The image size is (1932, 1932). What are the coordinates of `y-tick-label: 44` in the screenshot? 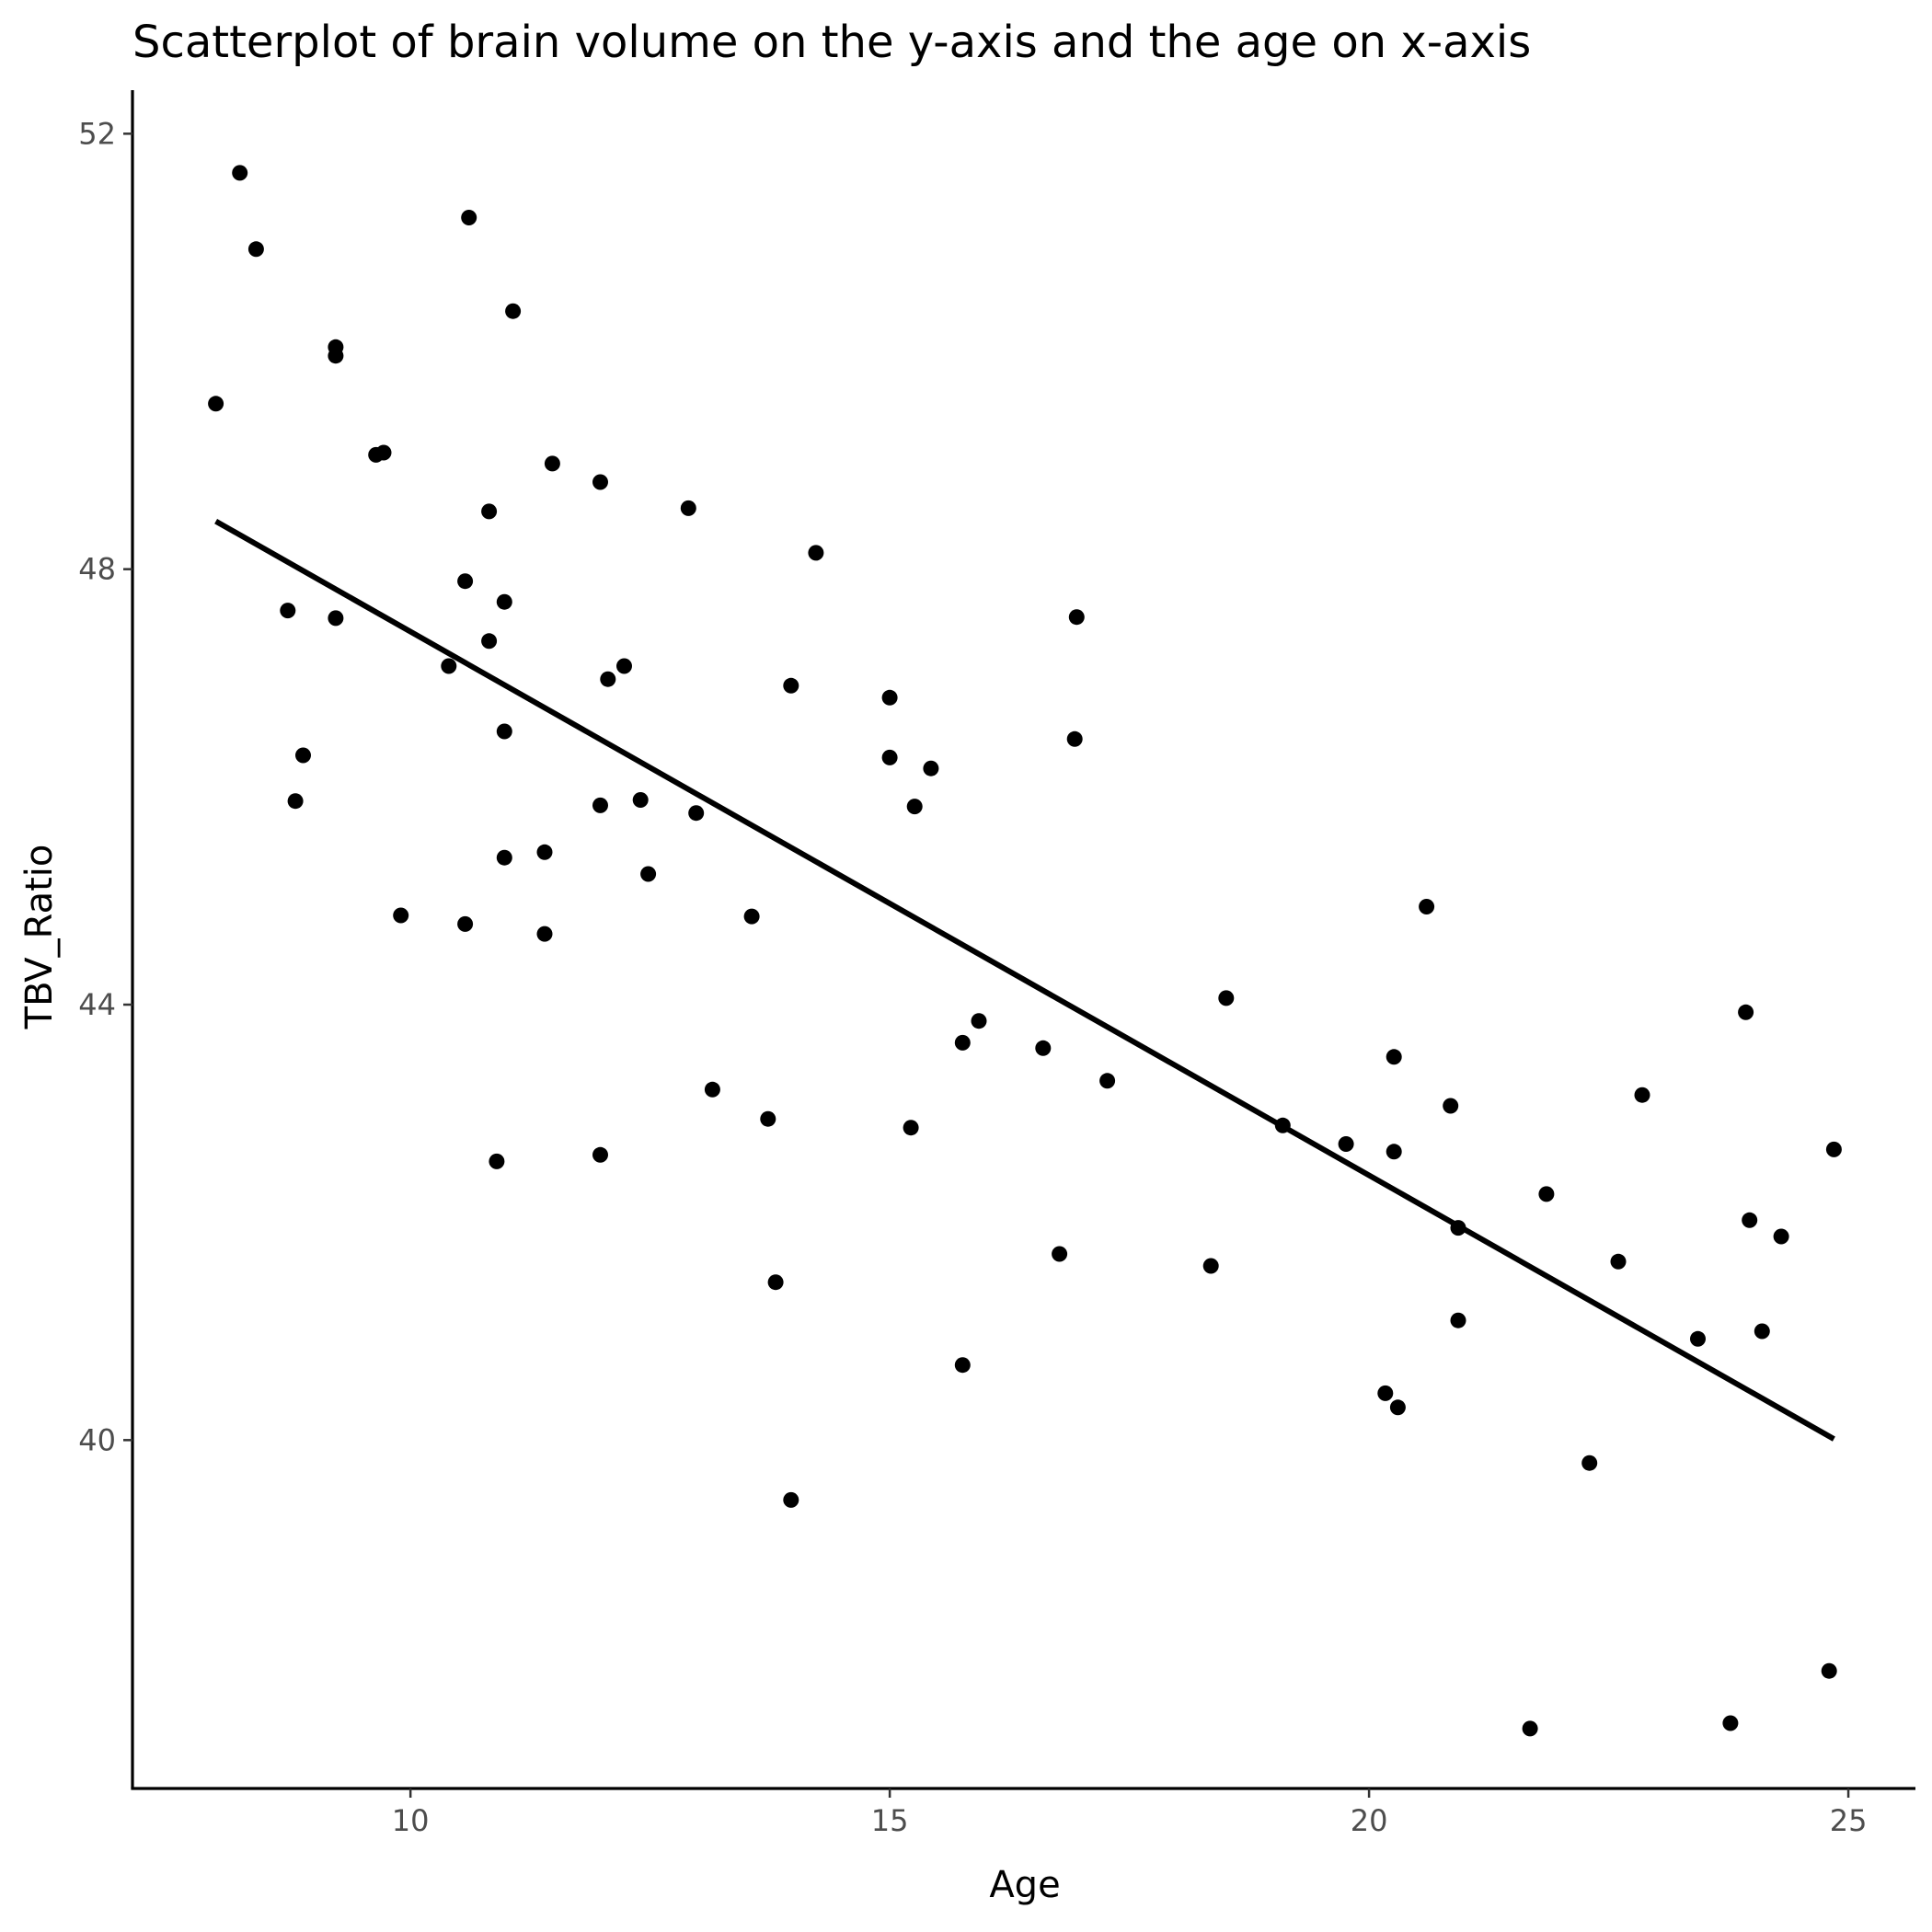 It's located at (97, 1004).